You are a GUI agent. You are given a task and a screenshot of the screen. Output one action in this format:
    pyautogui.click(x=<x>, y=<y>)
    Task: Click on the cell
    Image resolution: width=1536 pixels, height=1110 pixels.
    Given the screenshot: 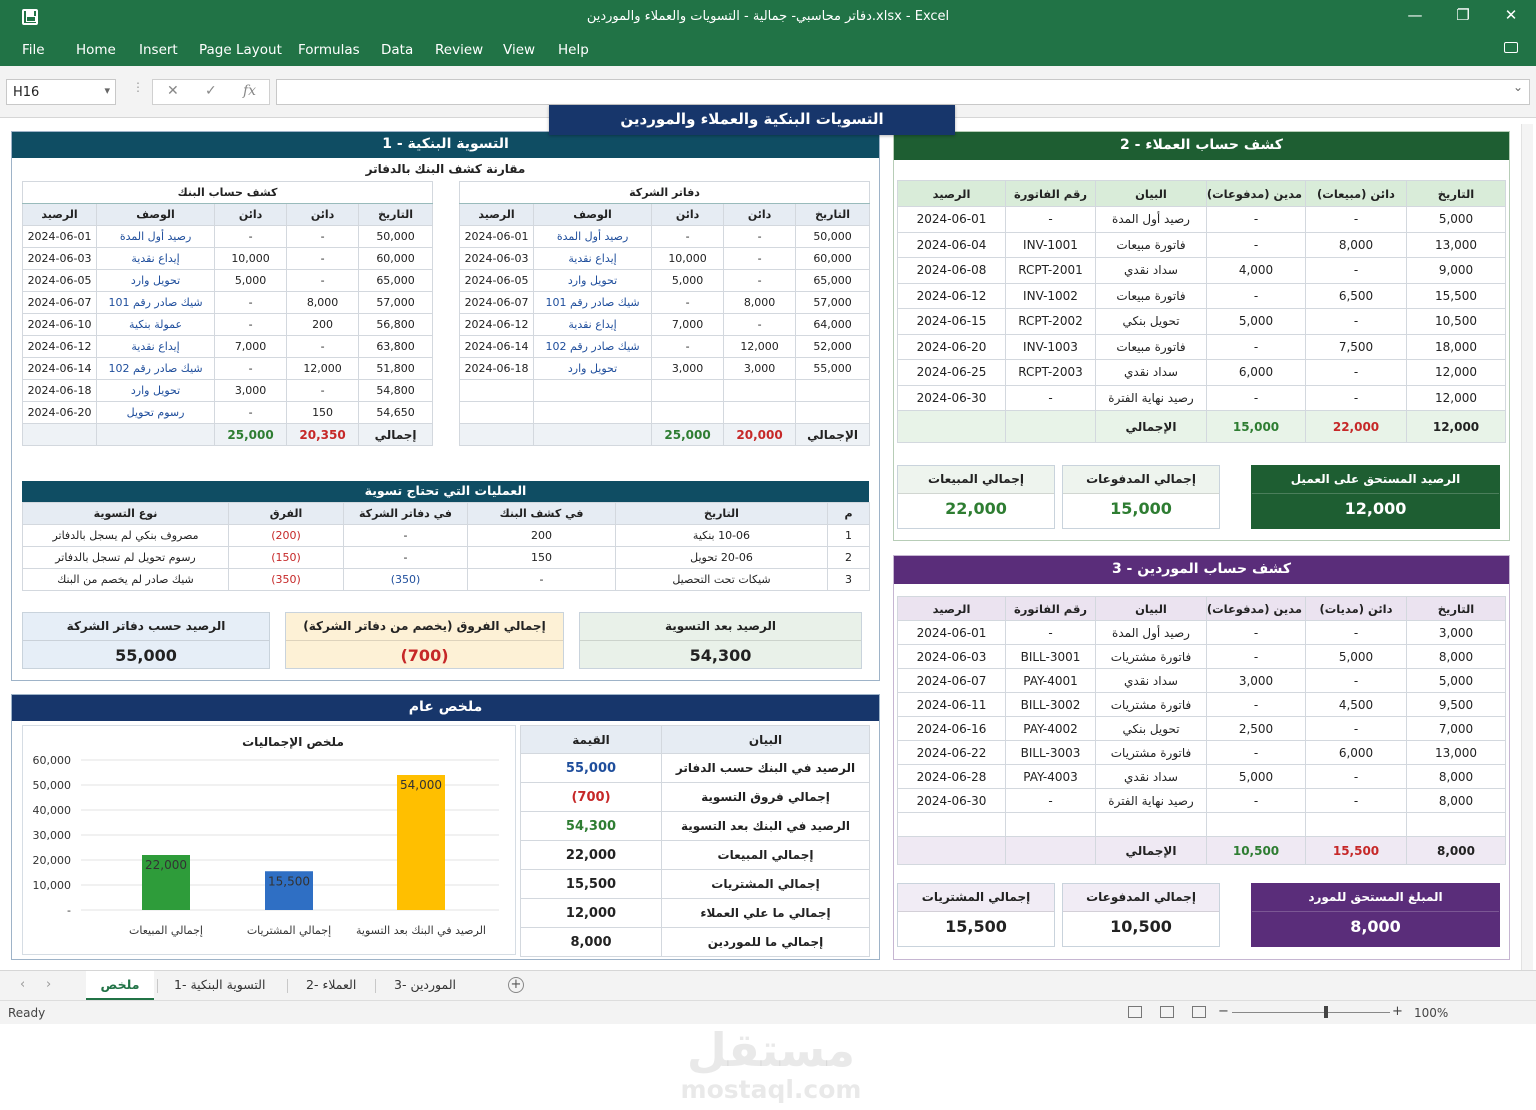 What is the action you would take?
    pyautogui.click(x=951, y=850)
    